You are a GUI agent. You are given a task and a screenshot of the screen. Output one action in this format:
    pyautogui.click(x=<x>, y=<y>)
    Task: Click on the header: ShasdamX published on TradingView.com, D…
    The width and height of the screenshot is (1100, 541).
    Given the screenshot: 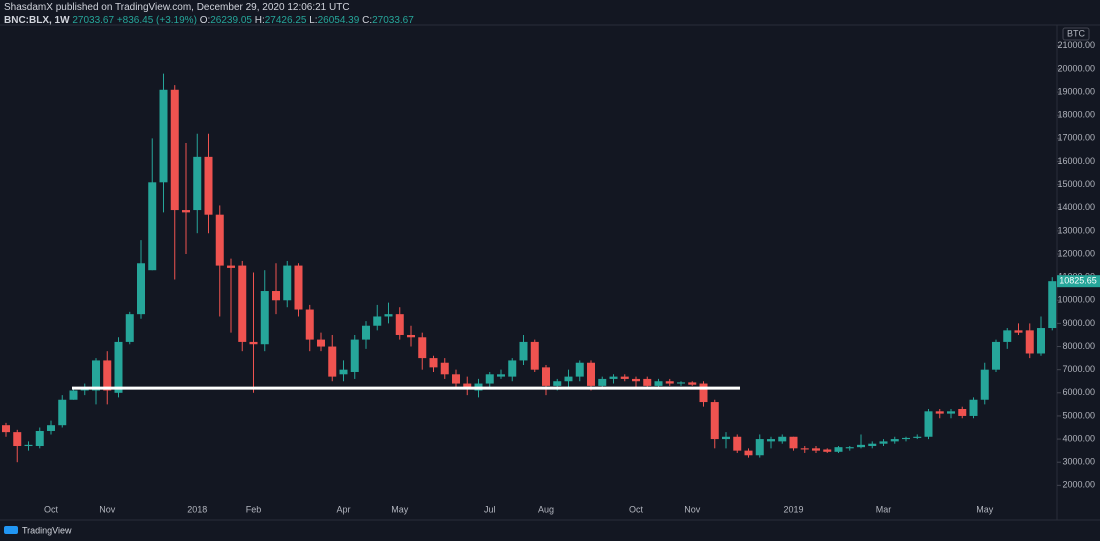 What is the action you would take?
    pyautogui.click(x=209, y=14)
    